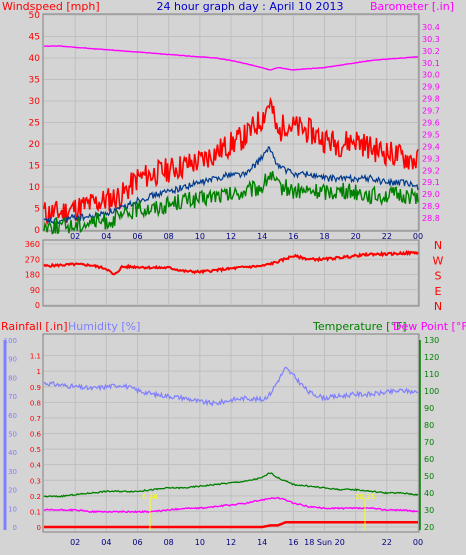  I want to click on humidity-y-tick-label: 80, so click(12, 378).